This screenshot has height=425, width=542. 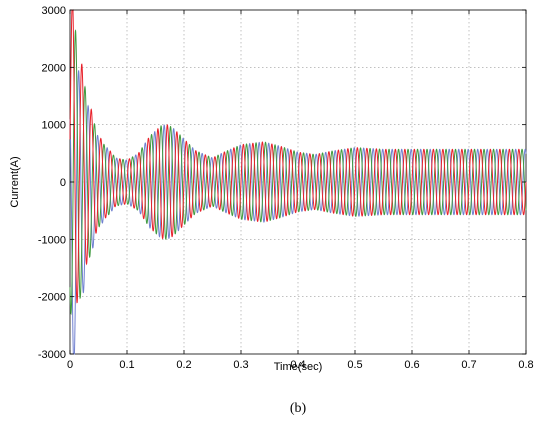 I want to click on y-tick-label: -3000, so click(x=52, y=355).